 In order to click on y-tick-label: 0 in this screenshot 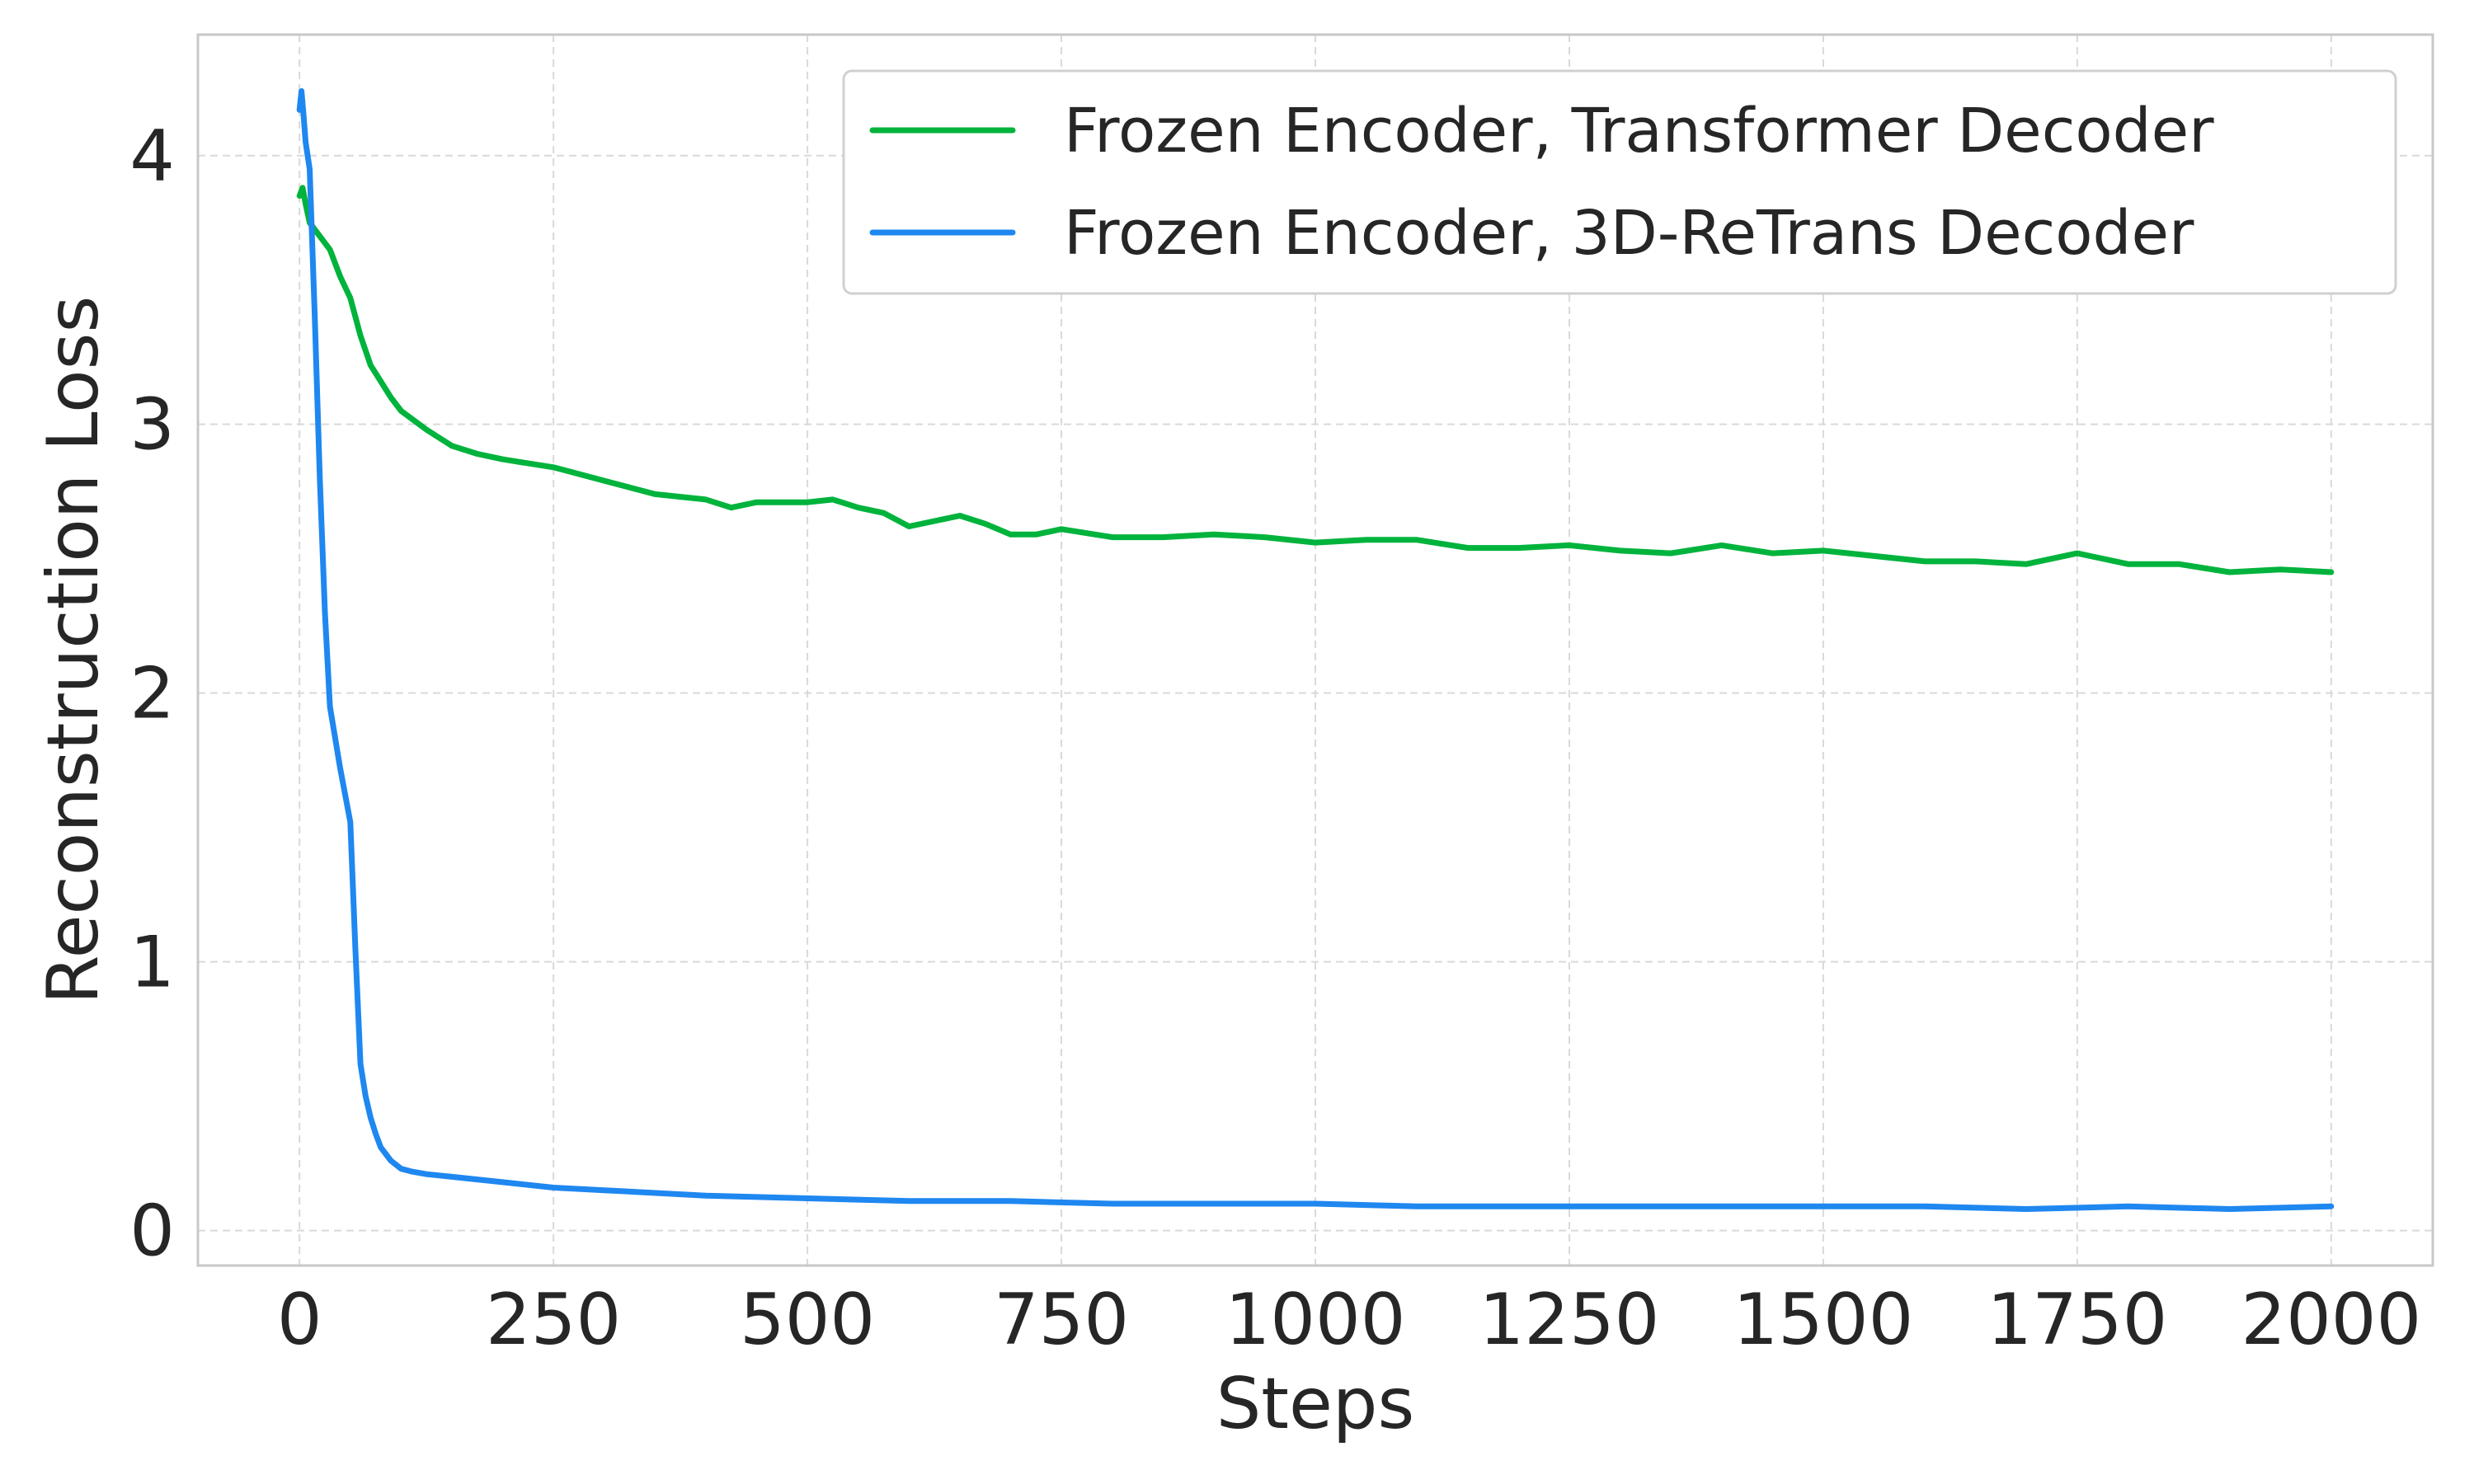, I will do `click(152, 1231)`.